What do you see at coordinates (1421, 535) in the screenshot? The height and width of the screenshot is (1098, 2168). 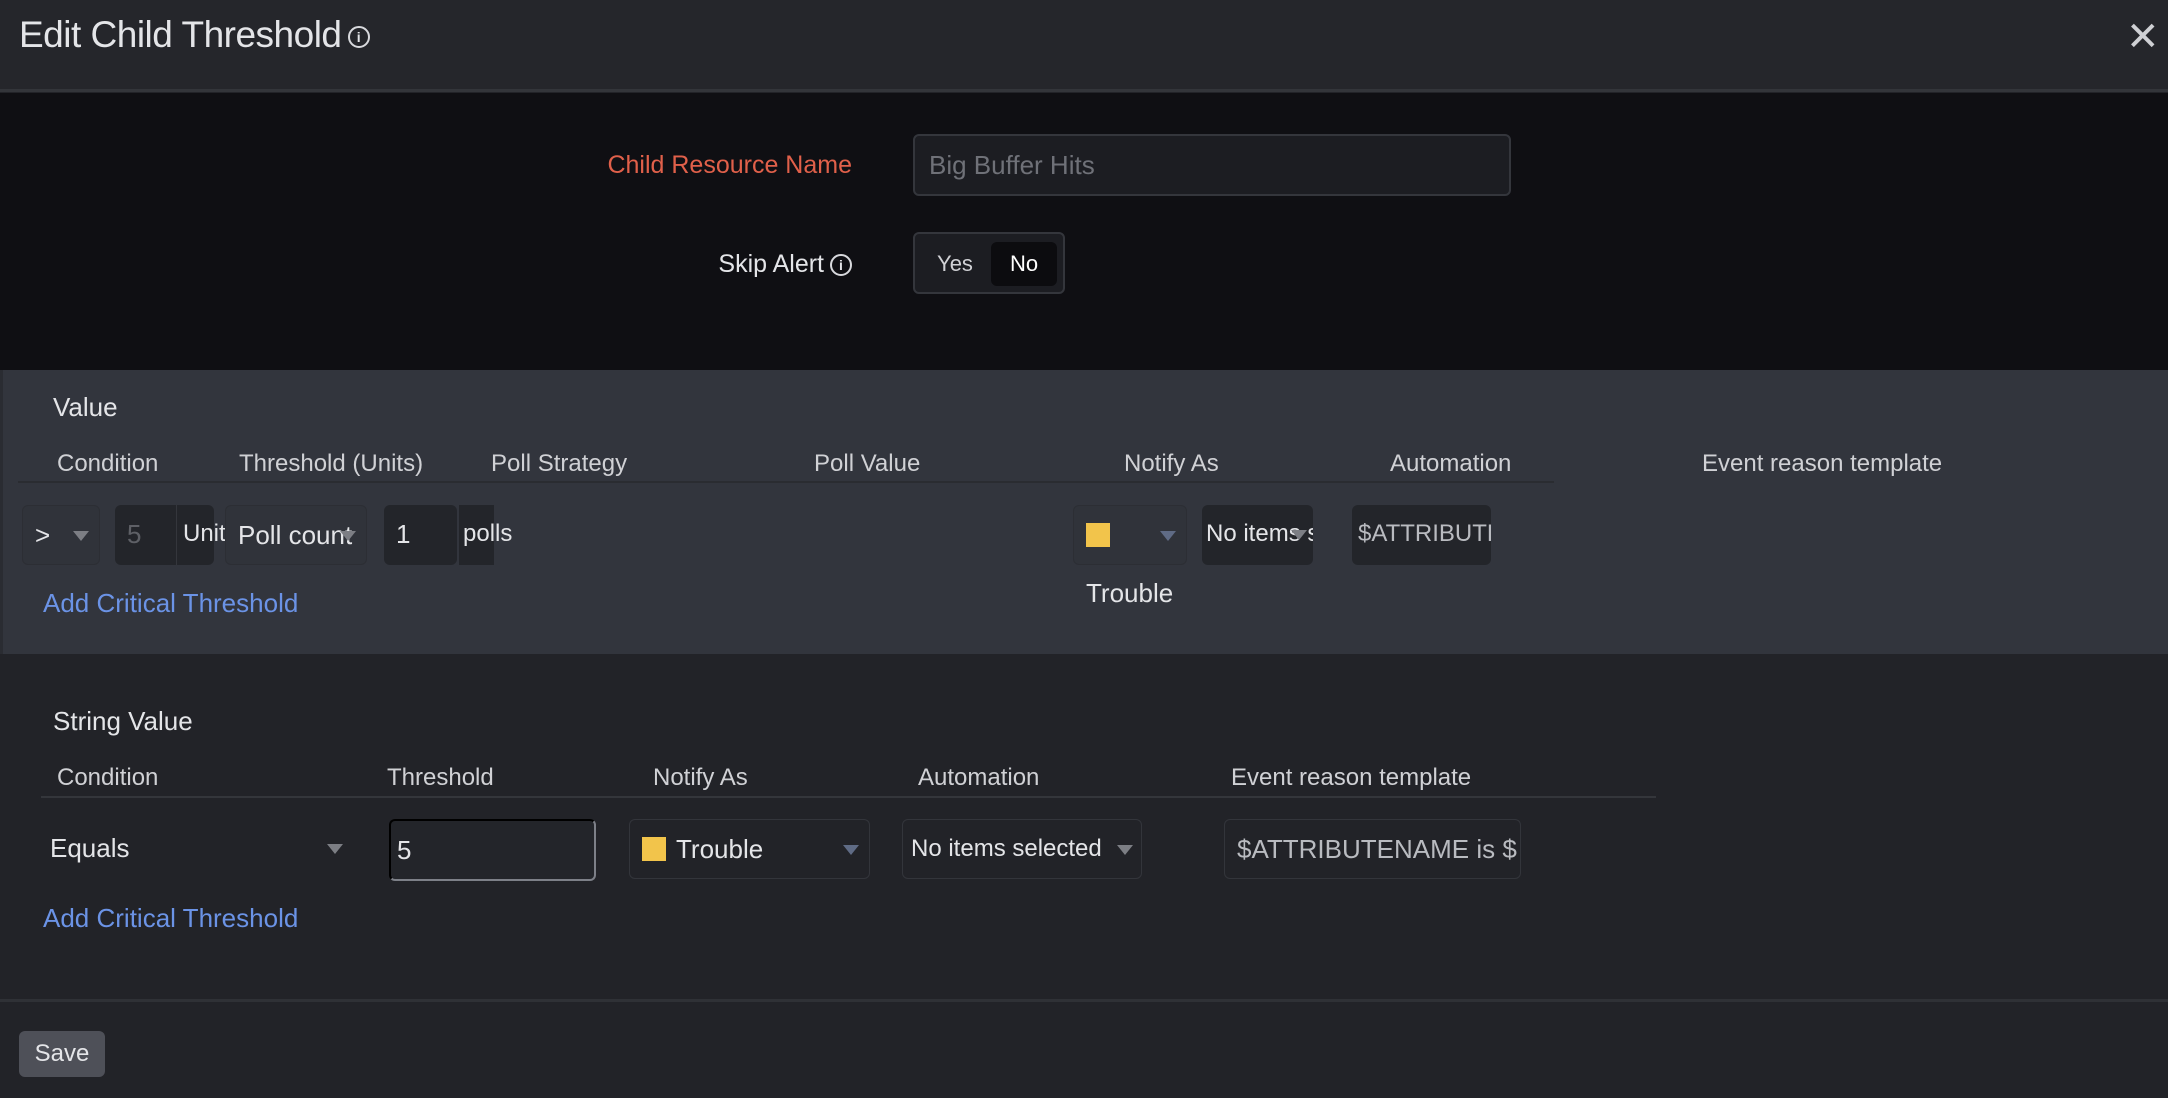 I see `event-reason-input: $ATTRIBUTENAME is $` at bounding box center [1421, 535].